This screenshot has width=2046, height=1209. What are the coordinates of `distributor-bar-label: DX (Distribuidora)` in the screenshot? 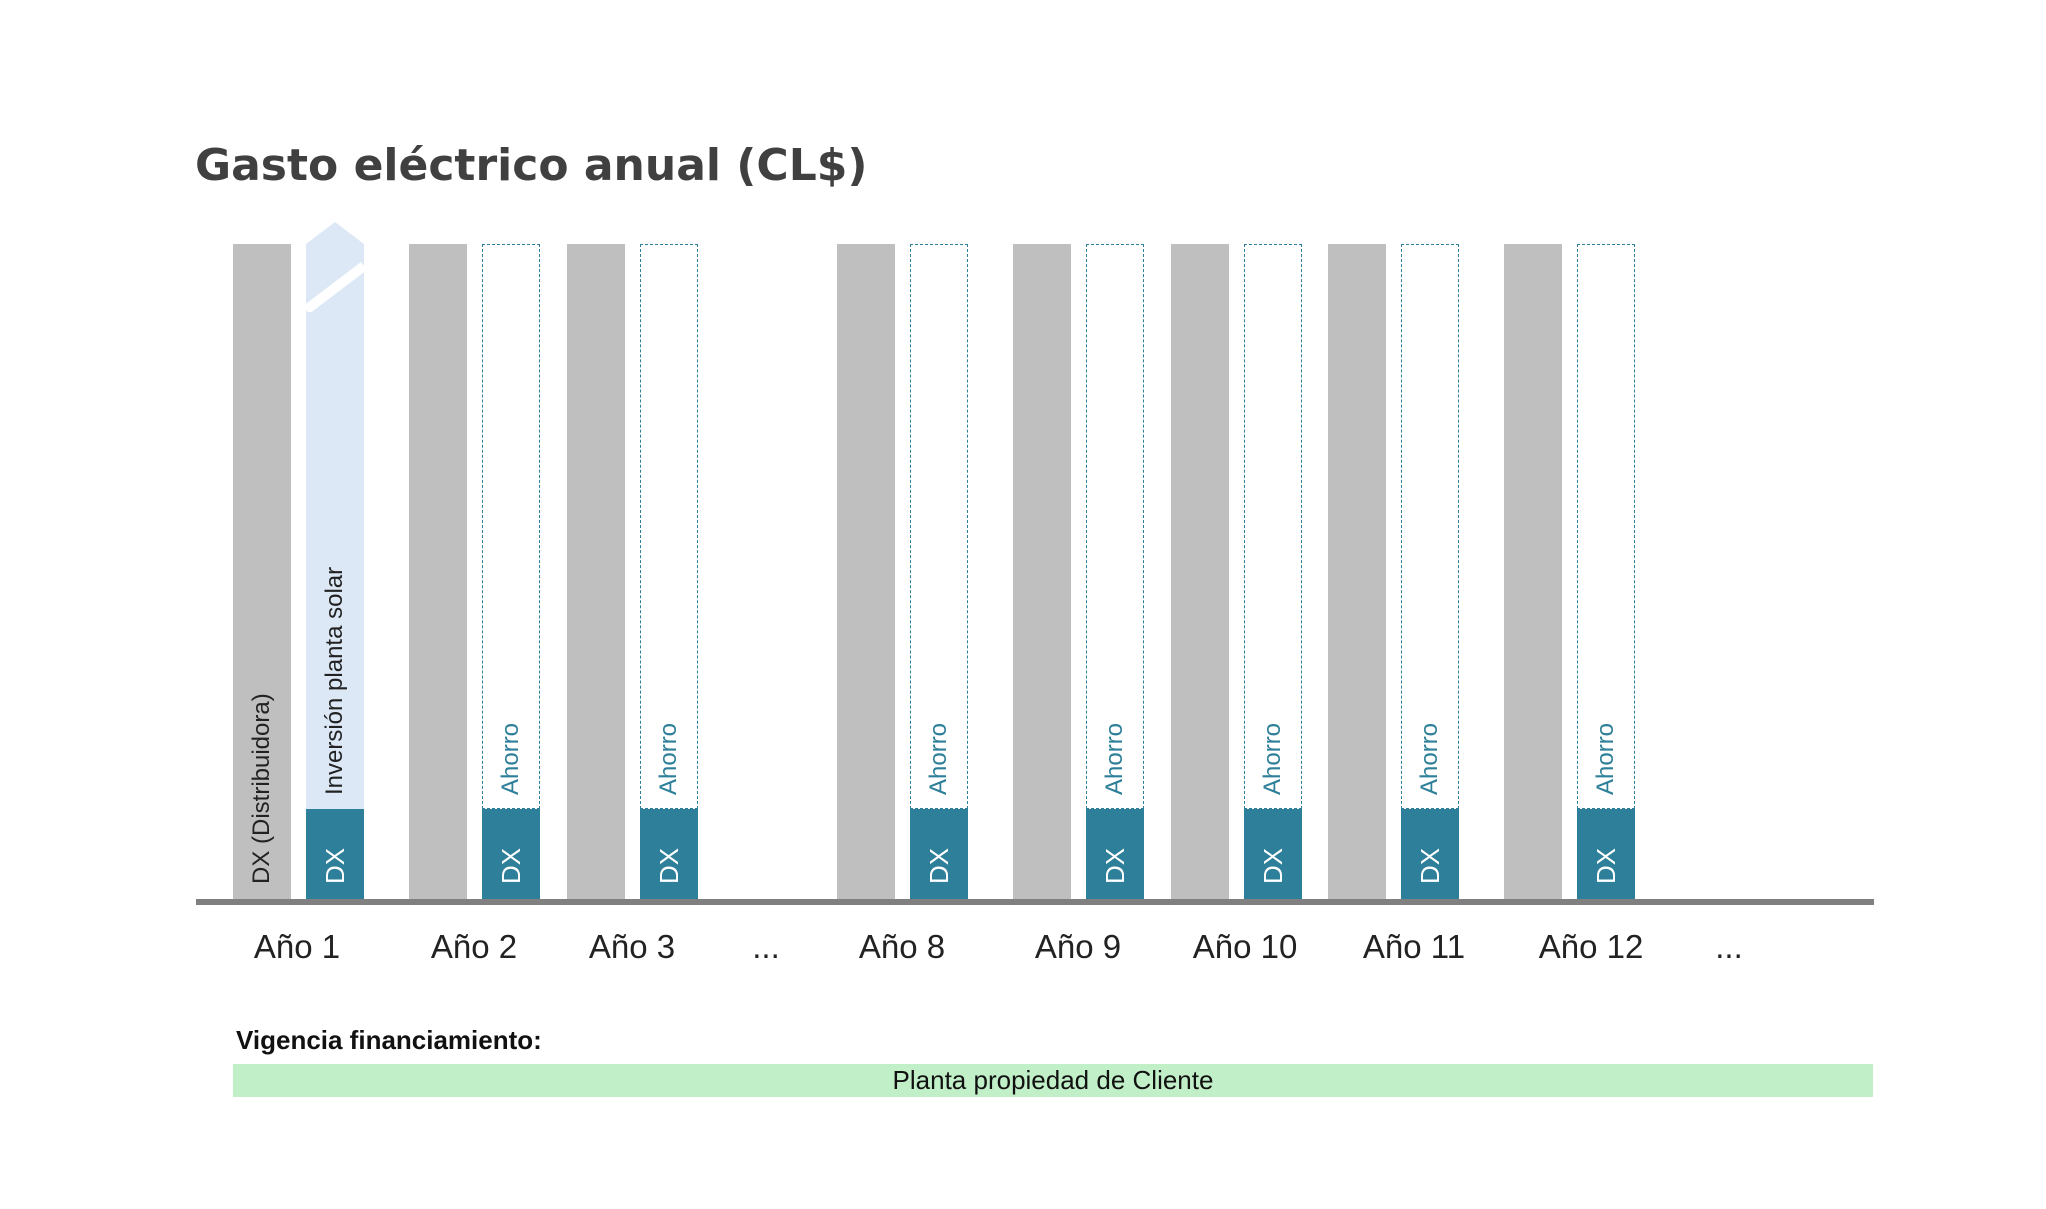 It's located at (261, 788).